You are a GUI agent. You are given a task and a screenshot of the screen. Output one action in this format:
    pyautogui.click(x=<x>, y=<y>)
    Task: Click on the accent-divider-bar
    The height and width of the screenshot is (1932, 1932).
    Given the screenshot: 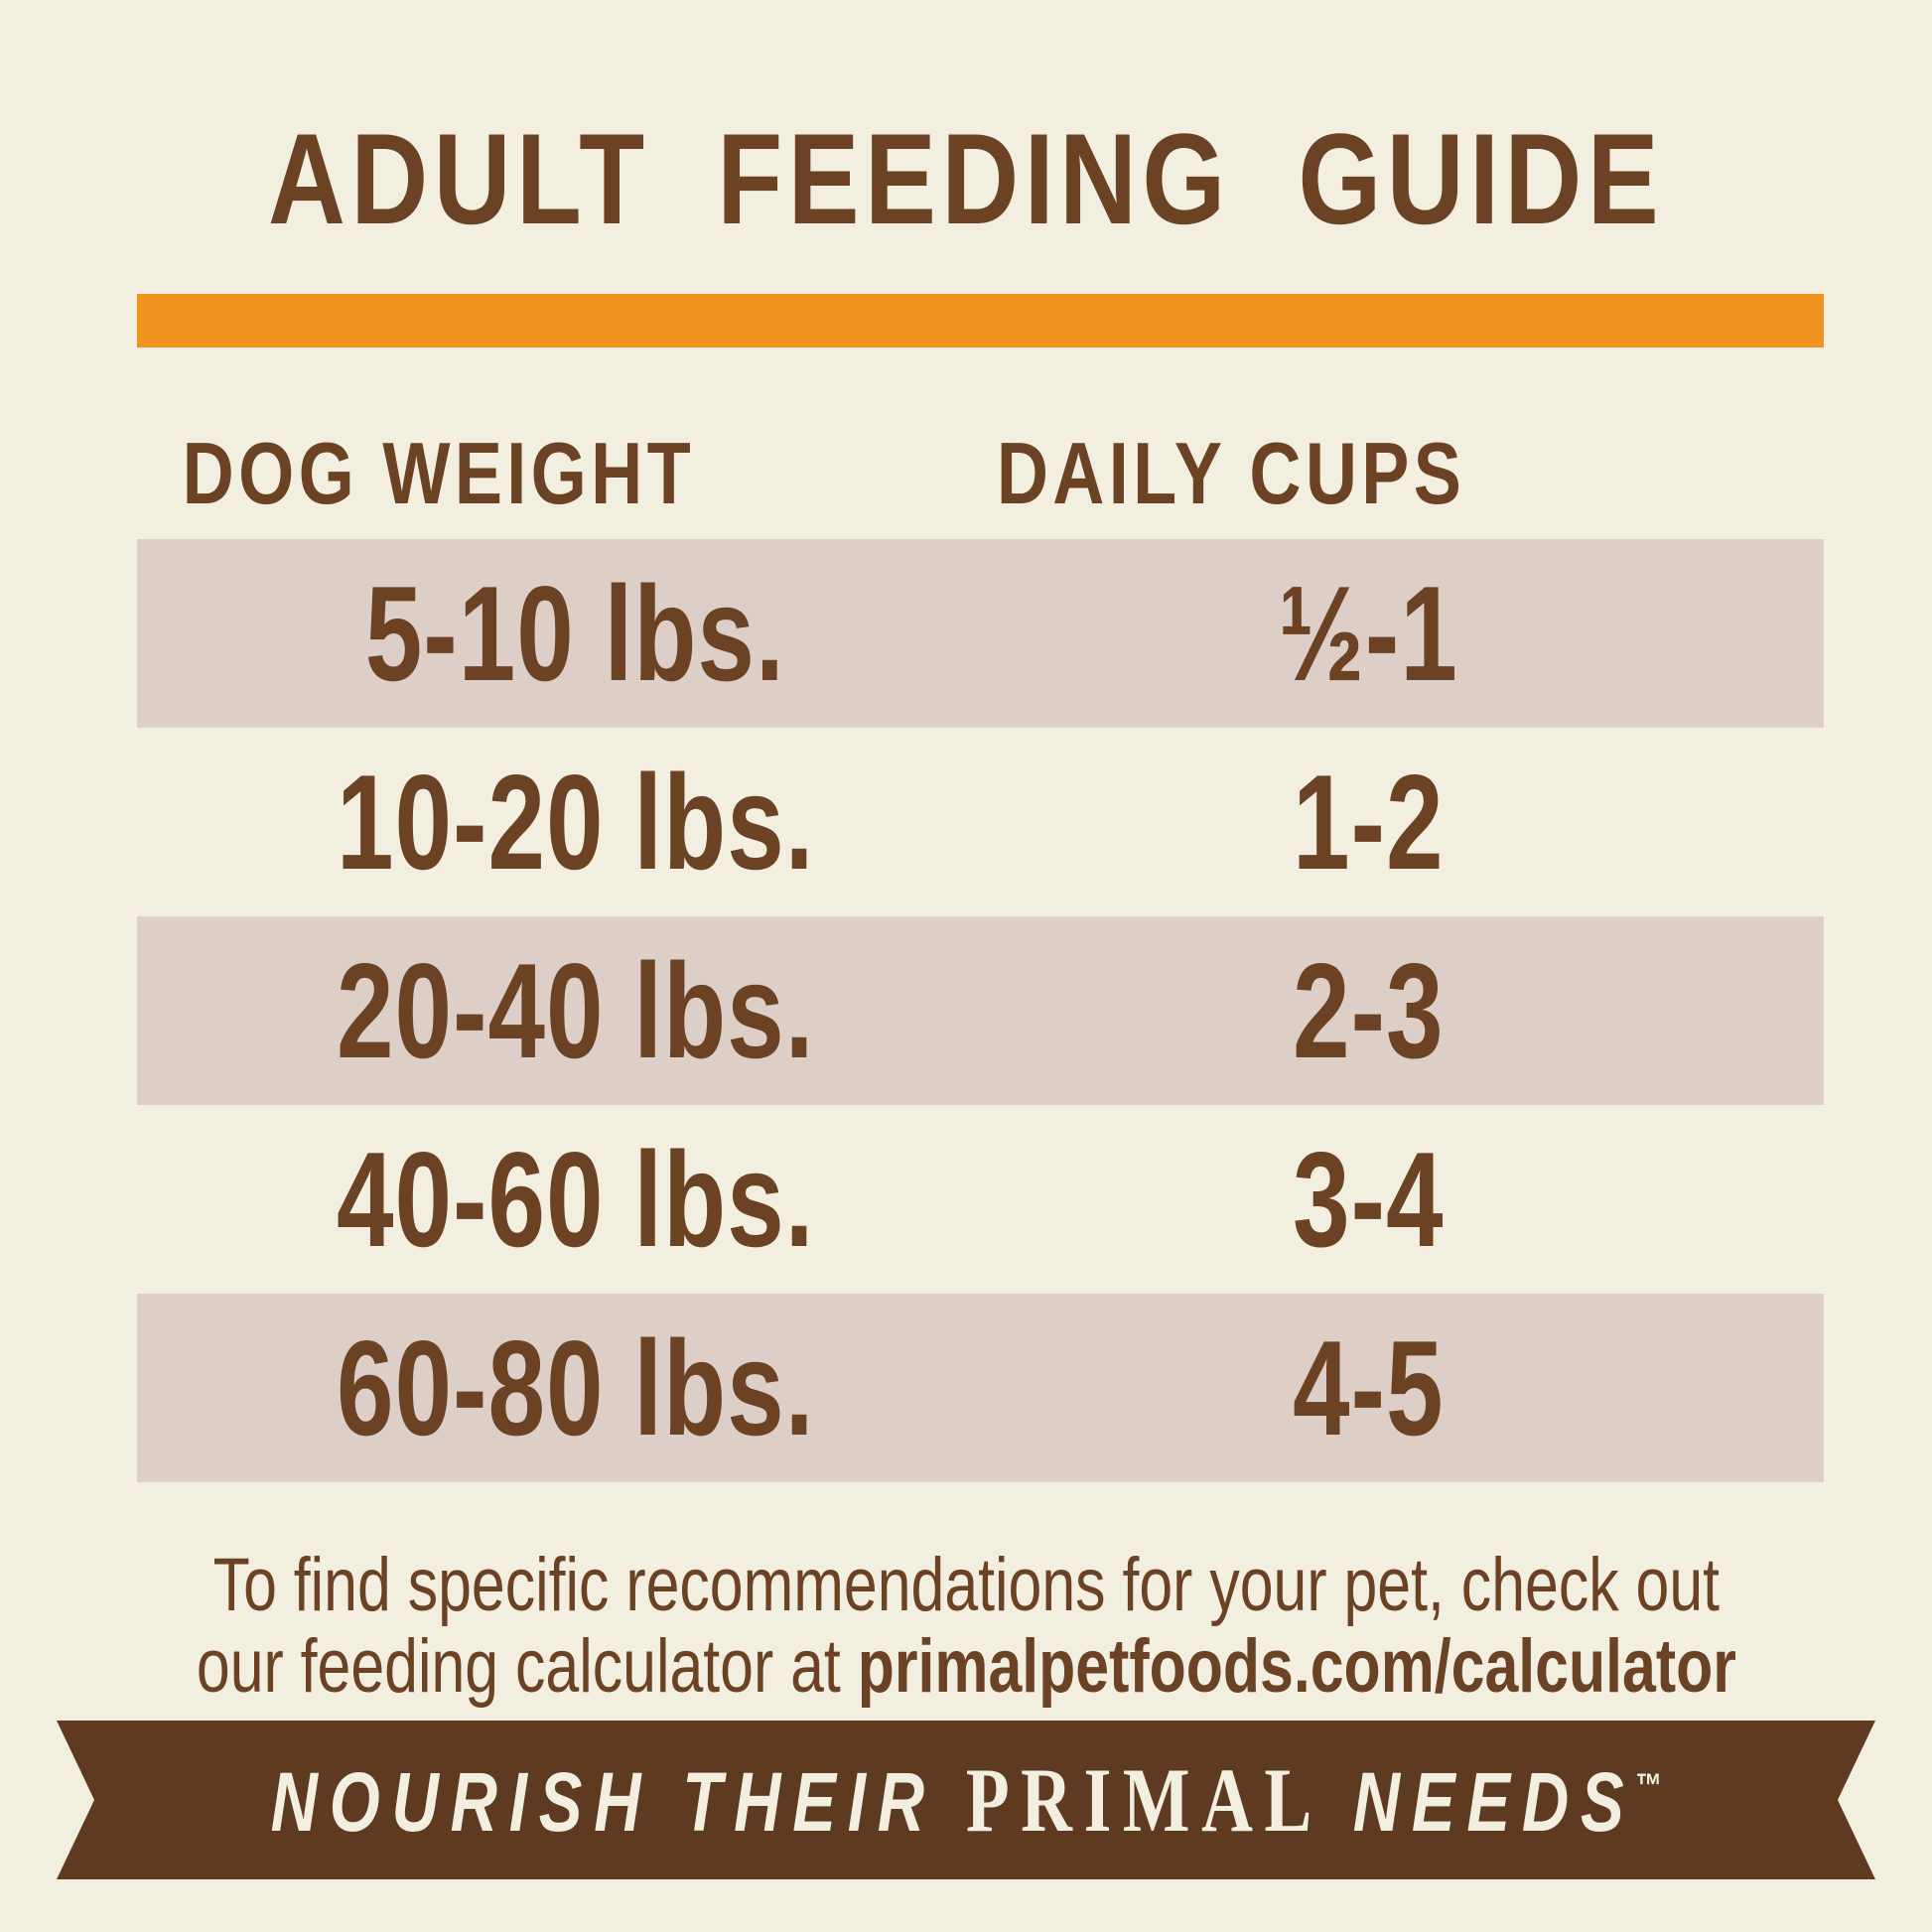 What is the action you would take?
    pyautogui.click(x=980, y=320)
    